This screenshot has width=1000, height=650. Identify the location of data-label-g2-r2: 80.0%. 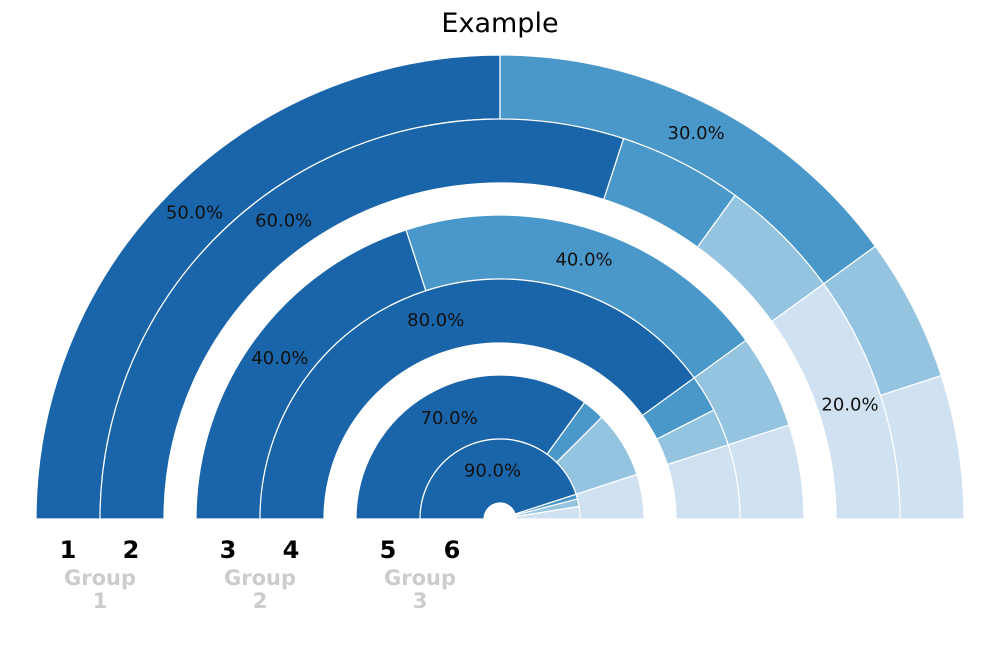
(435, 320).